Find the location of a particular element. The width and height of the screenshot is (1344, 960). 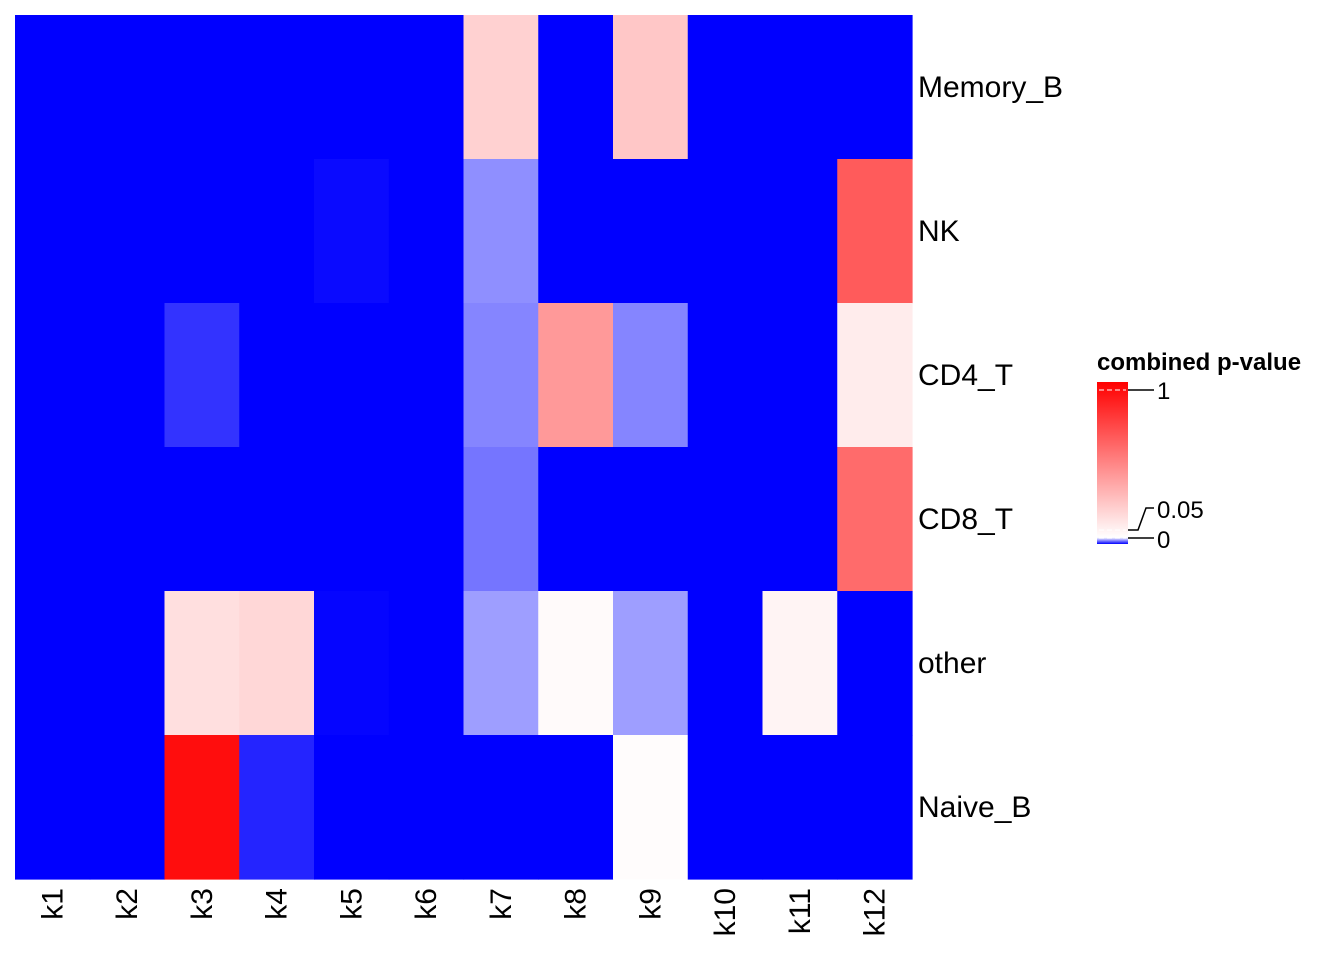

row-label-memory_b: Memory_B is located at coordinates (990, 87).